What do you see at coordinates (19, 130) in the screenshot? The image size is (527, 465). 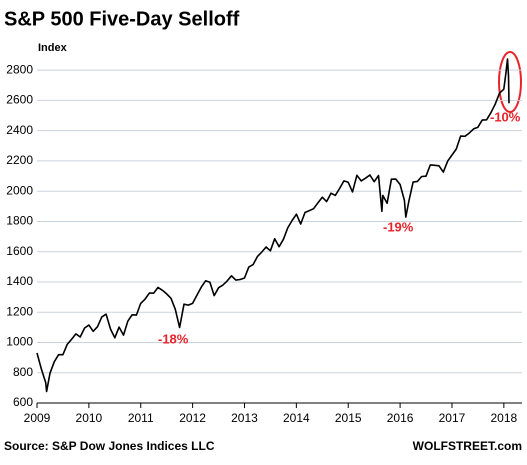 I see `y-tick-label: 2400` at bounding box center [19, 130].